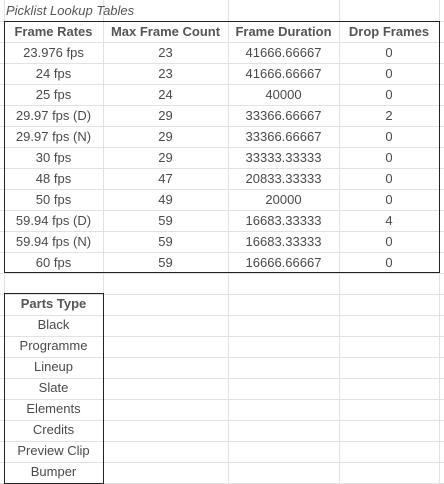  What do you see at coordinates (165, 178) in the screenshot?
I see `max-frame-count-cell: 47` at bounding box center [165, 178].